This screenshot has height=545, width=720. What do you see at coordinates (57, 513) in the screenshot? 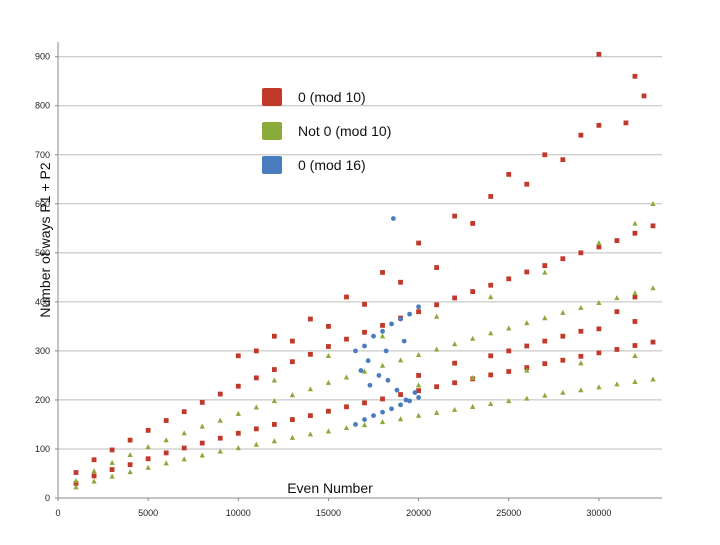
I see `x-tick-label: 0` at bounding box center [57, 513].